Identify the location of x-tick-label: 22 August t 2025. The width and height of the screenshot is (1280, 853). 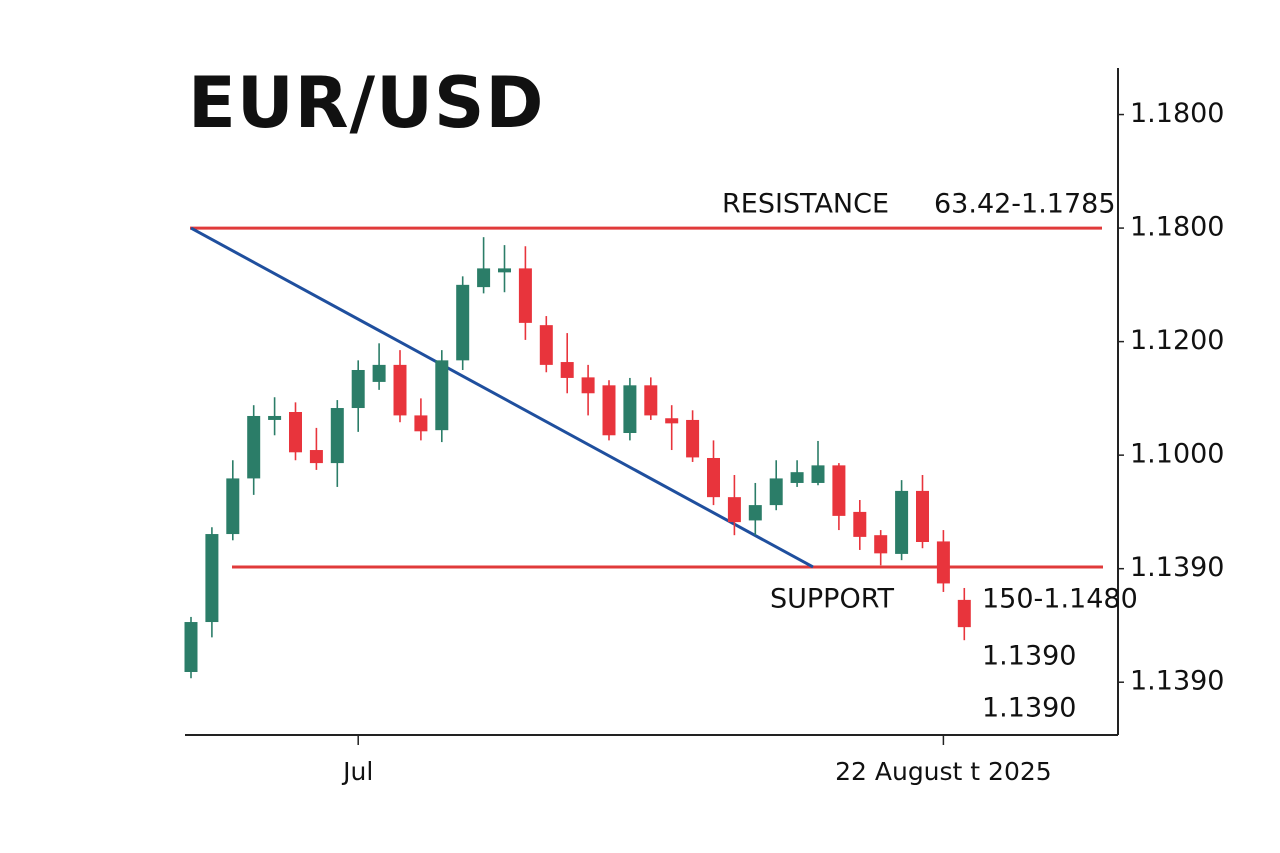
(943, 771).